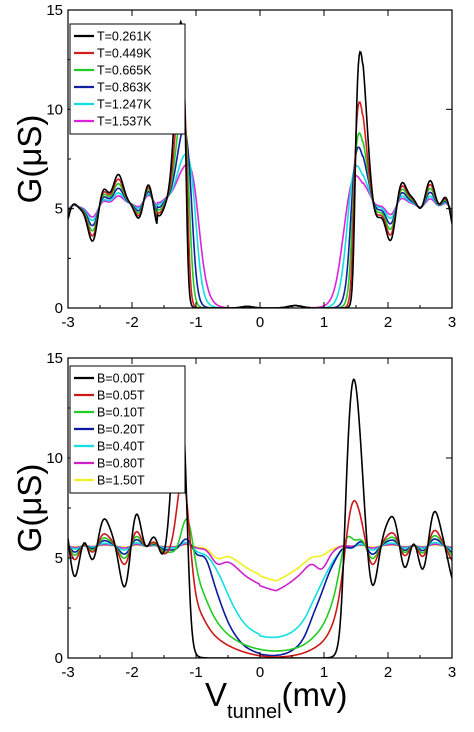  What do you see at coordinates (121, 481) in the screenshot?
I see `legend-entry: B=1.50T` at bounding box center [121, 481].